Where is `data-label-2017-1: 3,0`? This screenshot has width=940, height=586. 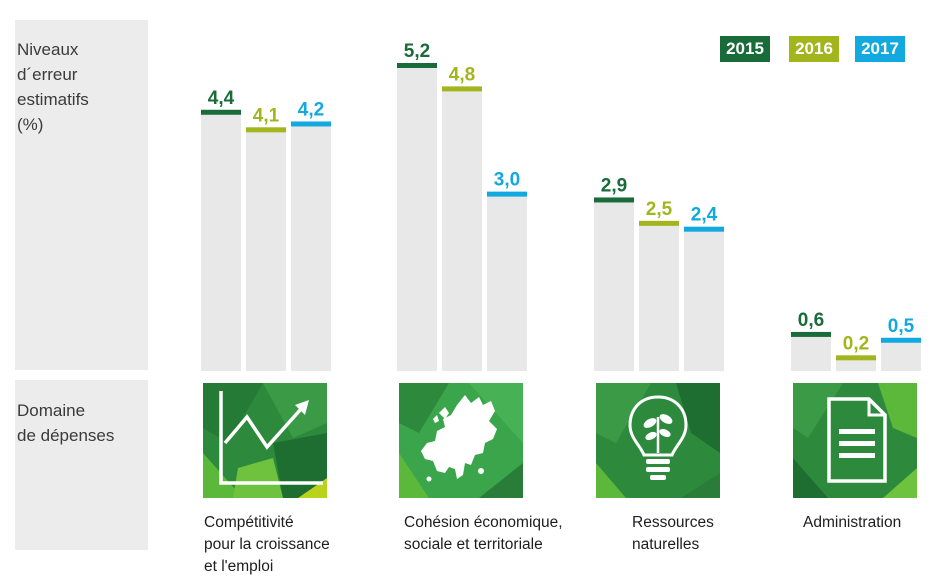 data-label-2017-1: 3,0 is located at coordinates (507, 180).